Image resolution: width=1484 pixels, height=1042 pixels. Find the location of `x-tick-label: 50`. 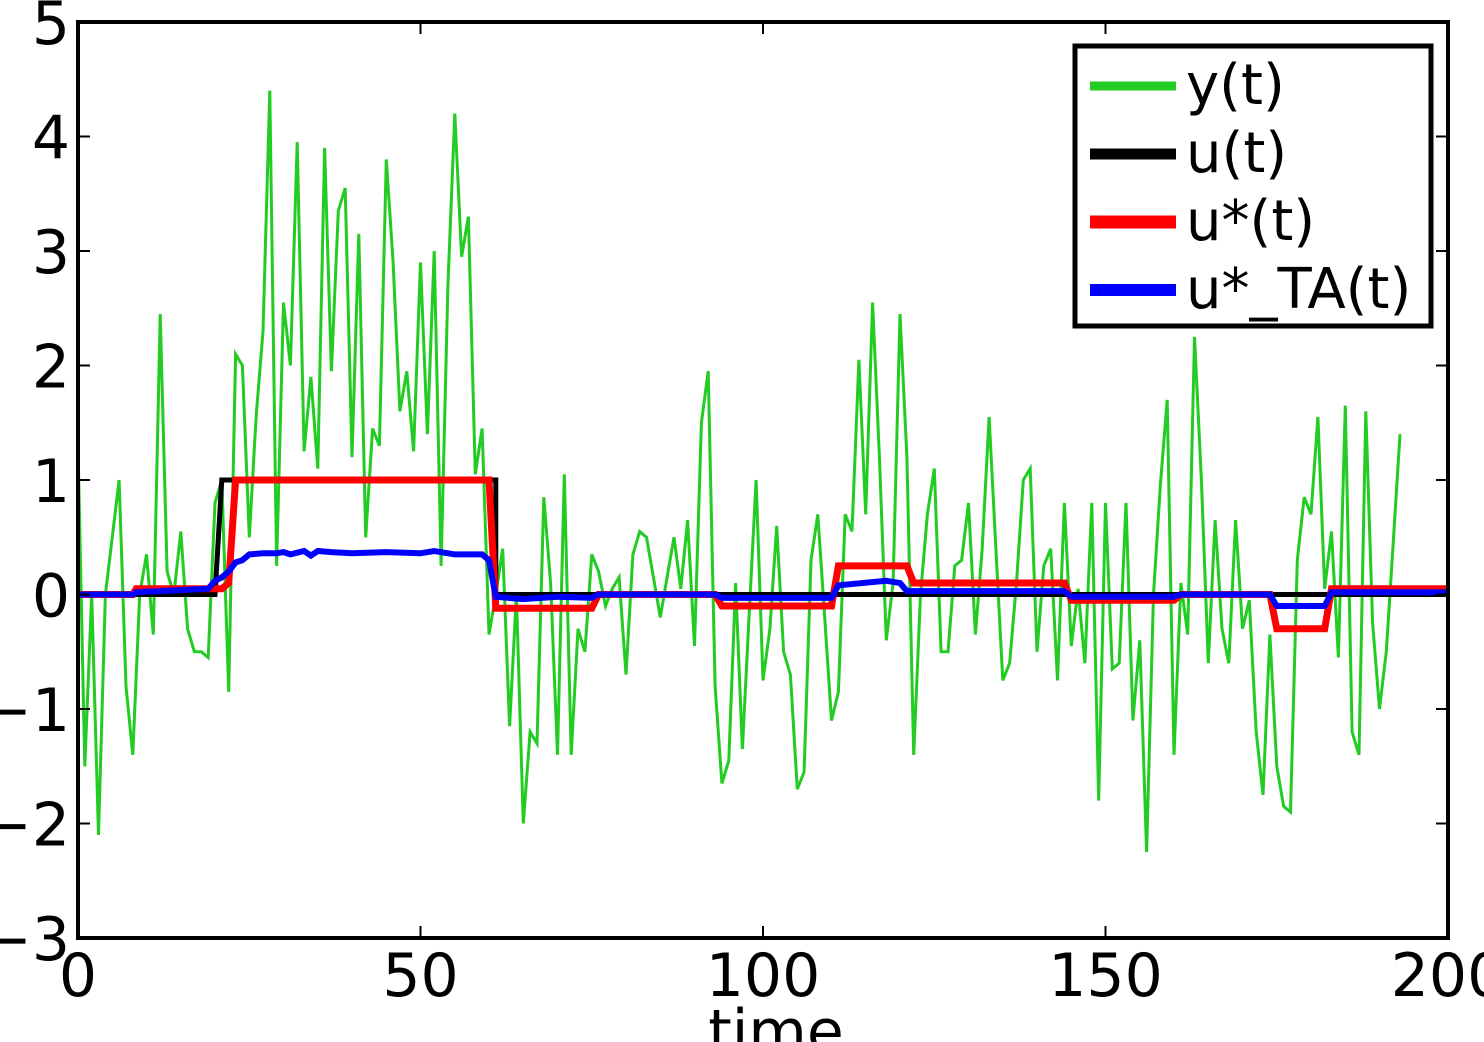

x-tick-label: 50 is located at coordinates (420, 976).